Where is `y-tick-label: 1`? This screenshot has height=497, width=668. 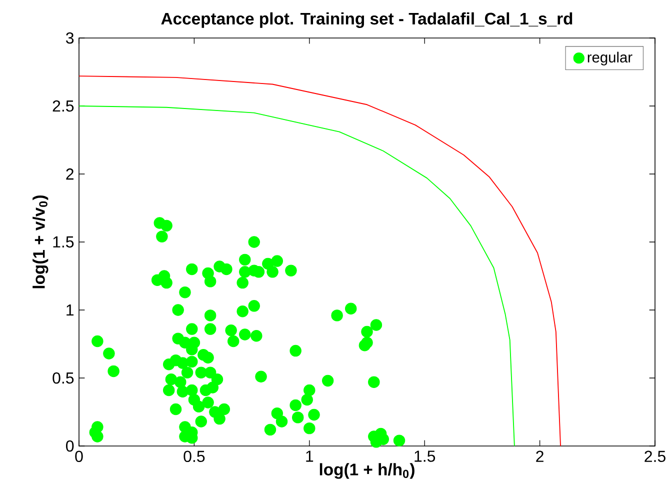
y-tick-label: 1 is located at coordinates (70, 310).